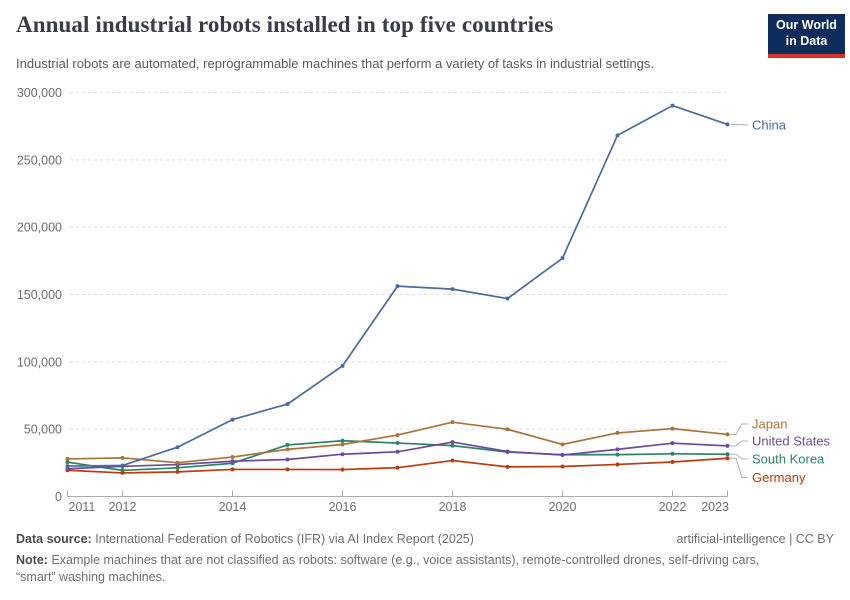 The height and width of the screenshot is (600, 850). What do you see at coordinates (738, 429) in the screenshot?
I see `legend-connector-japan` at bounding box center [738, 429].